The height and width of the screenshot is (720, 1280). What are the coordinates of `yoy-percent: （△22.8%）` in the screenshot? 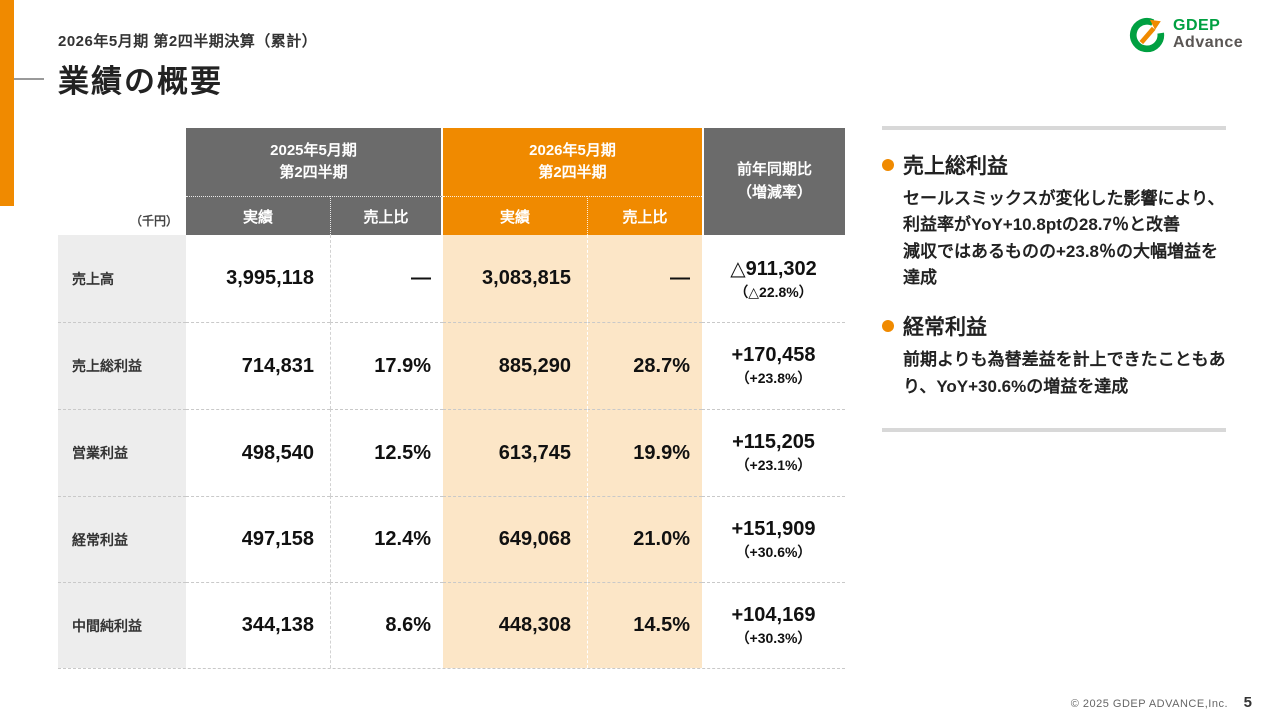 It's located at (773, 291).